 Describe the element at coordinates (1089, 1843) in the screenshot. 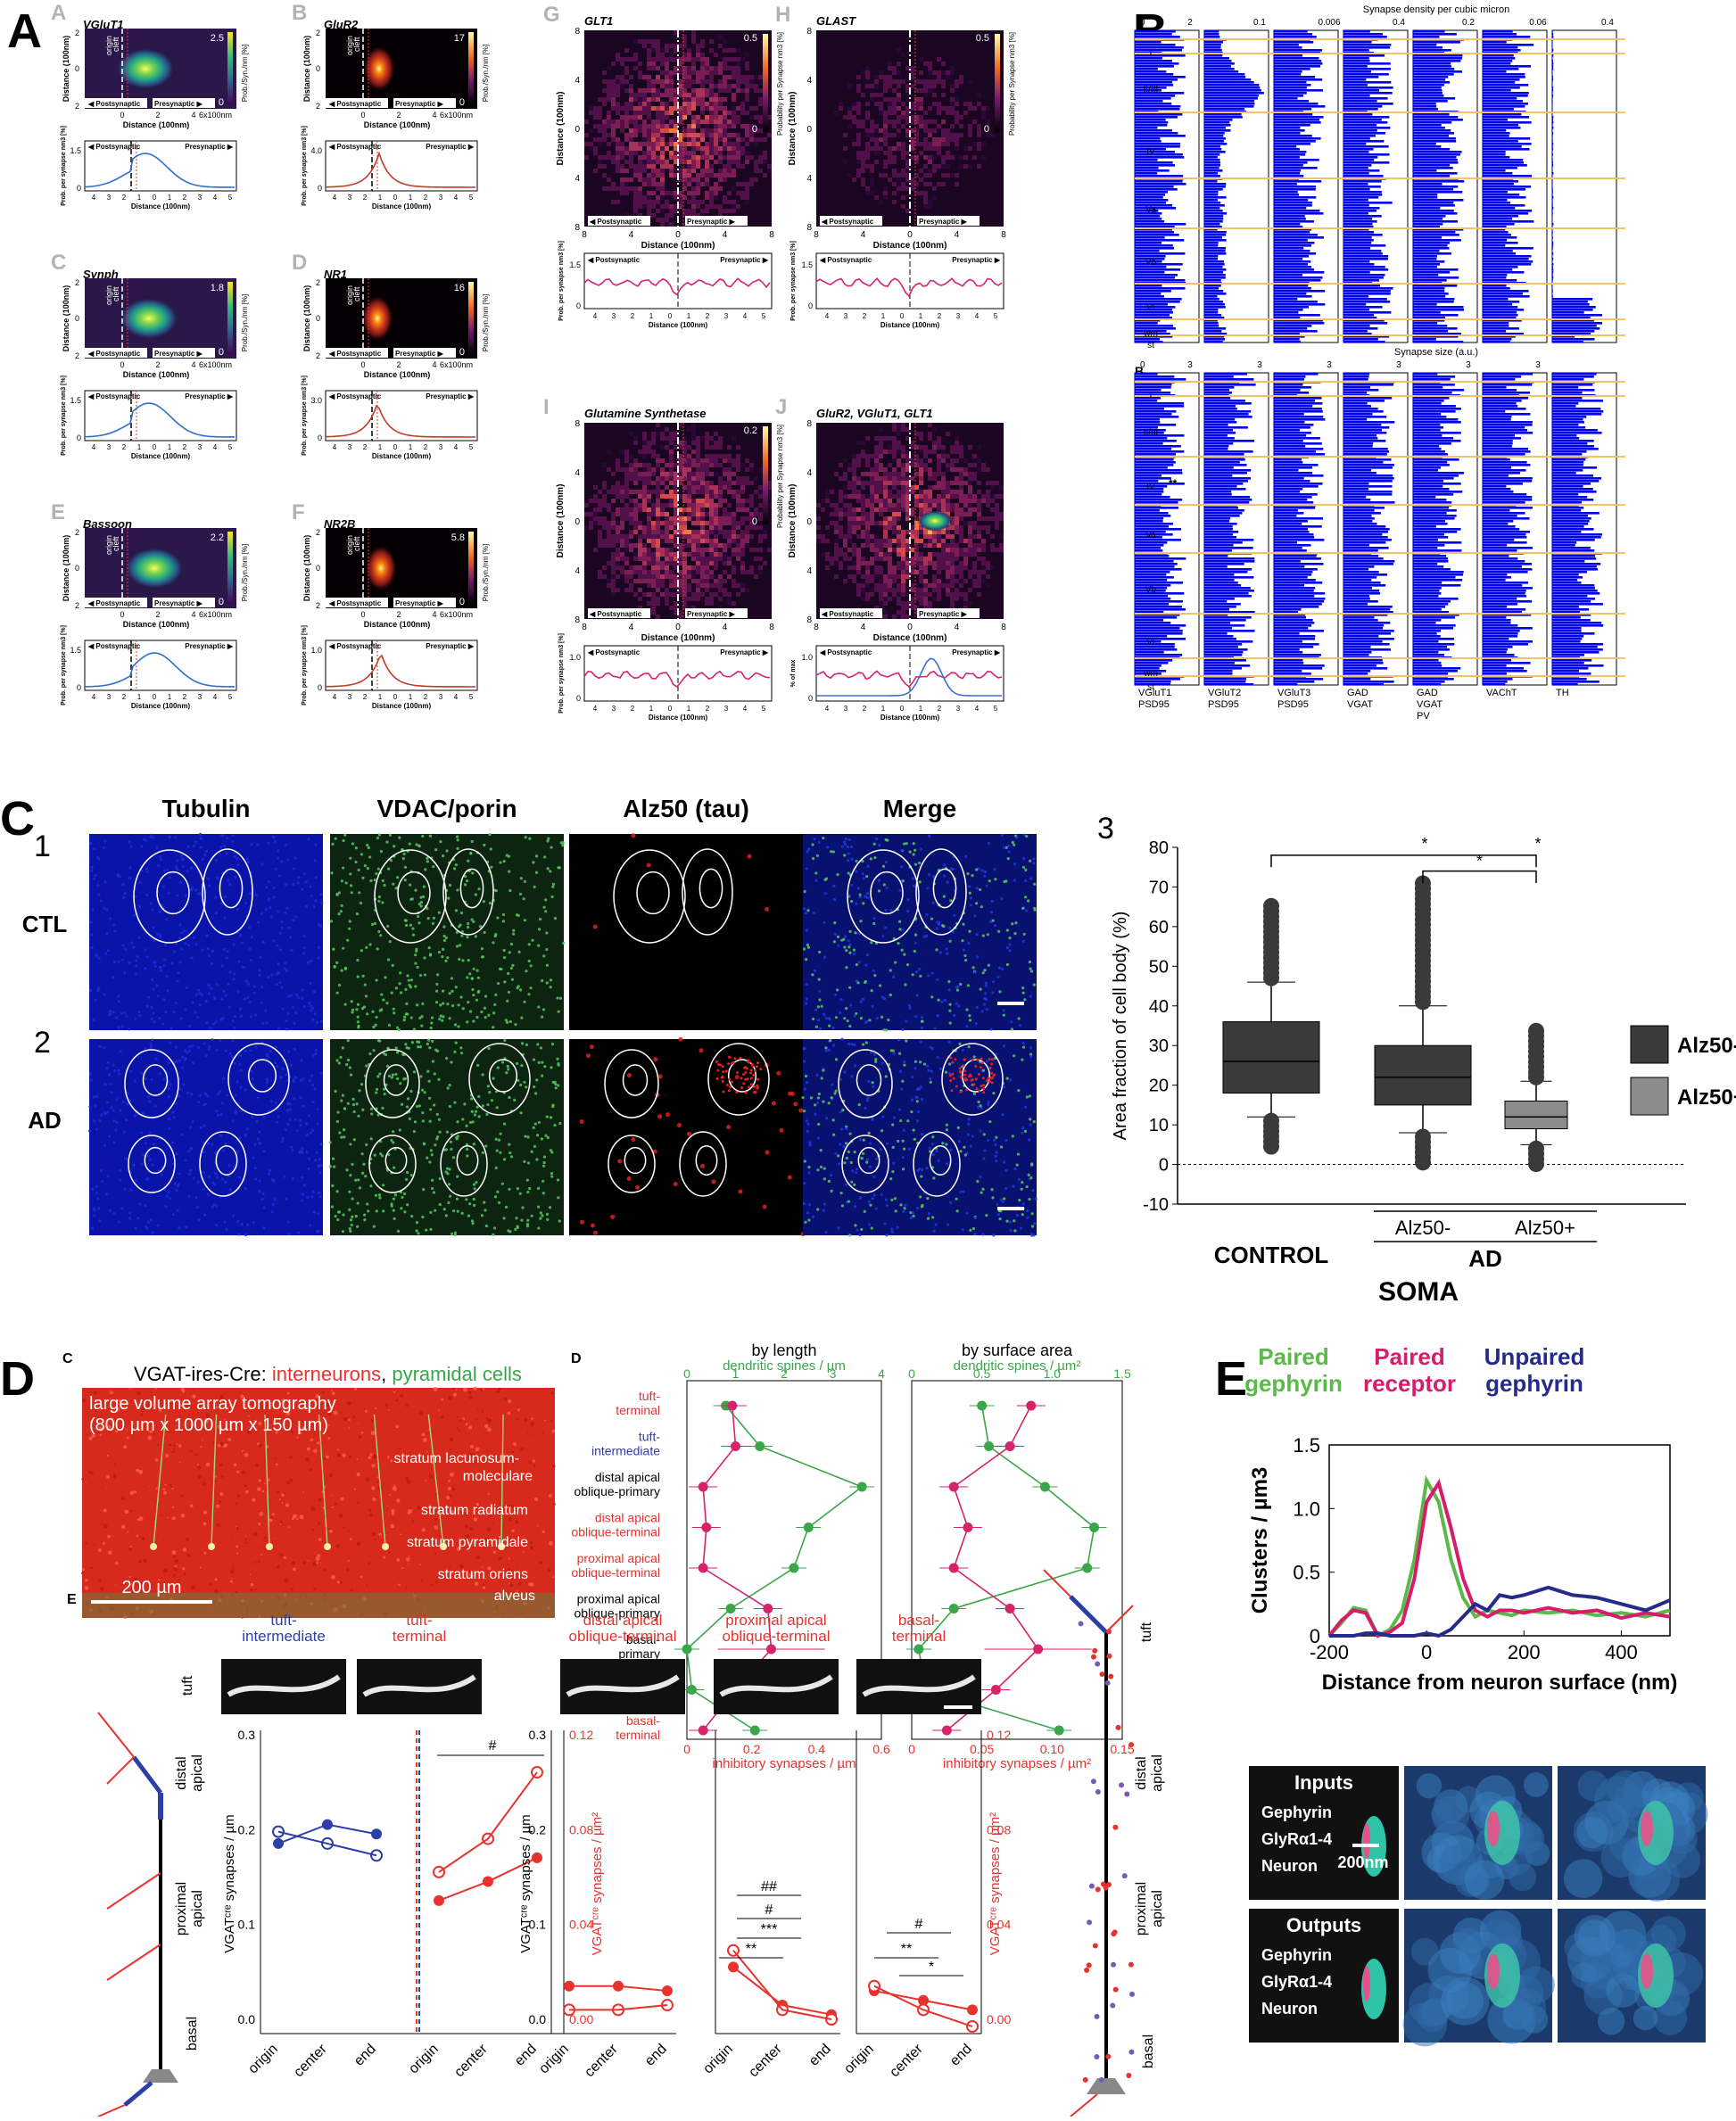

I see `neuron-schematic-right` at that location.